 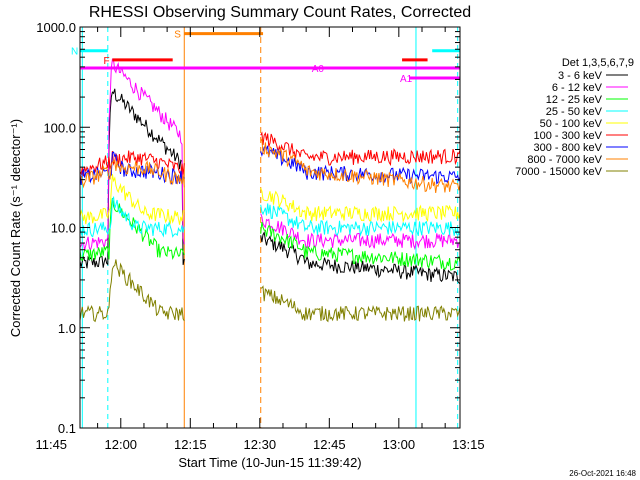 I want to click on legend-label: 50 - 100 keV, so click(x=571, y=124).